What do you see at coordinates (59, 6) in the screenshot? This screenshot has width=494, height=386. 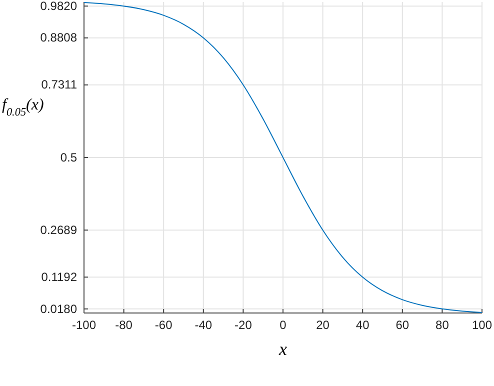 I see `y-tick-label: 0.9820` at bounding box center [59, 6].